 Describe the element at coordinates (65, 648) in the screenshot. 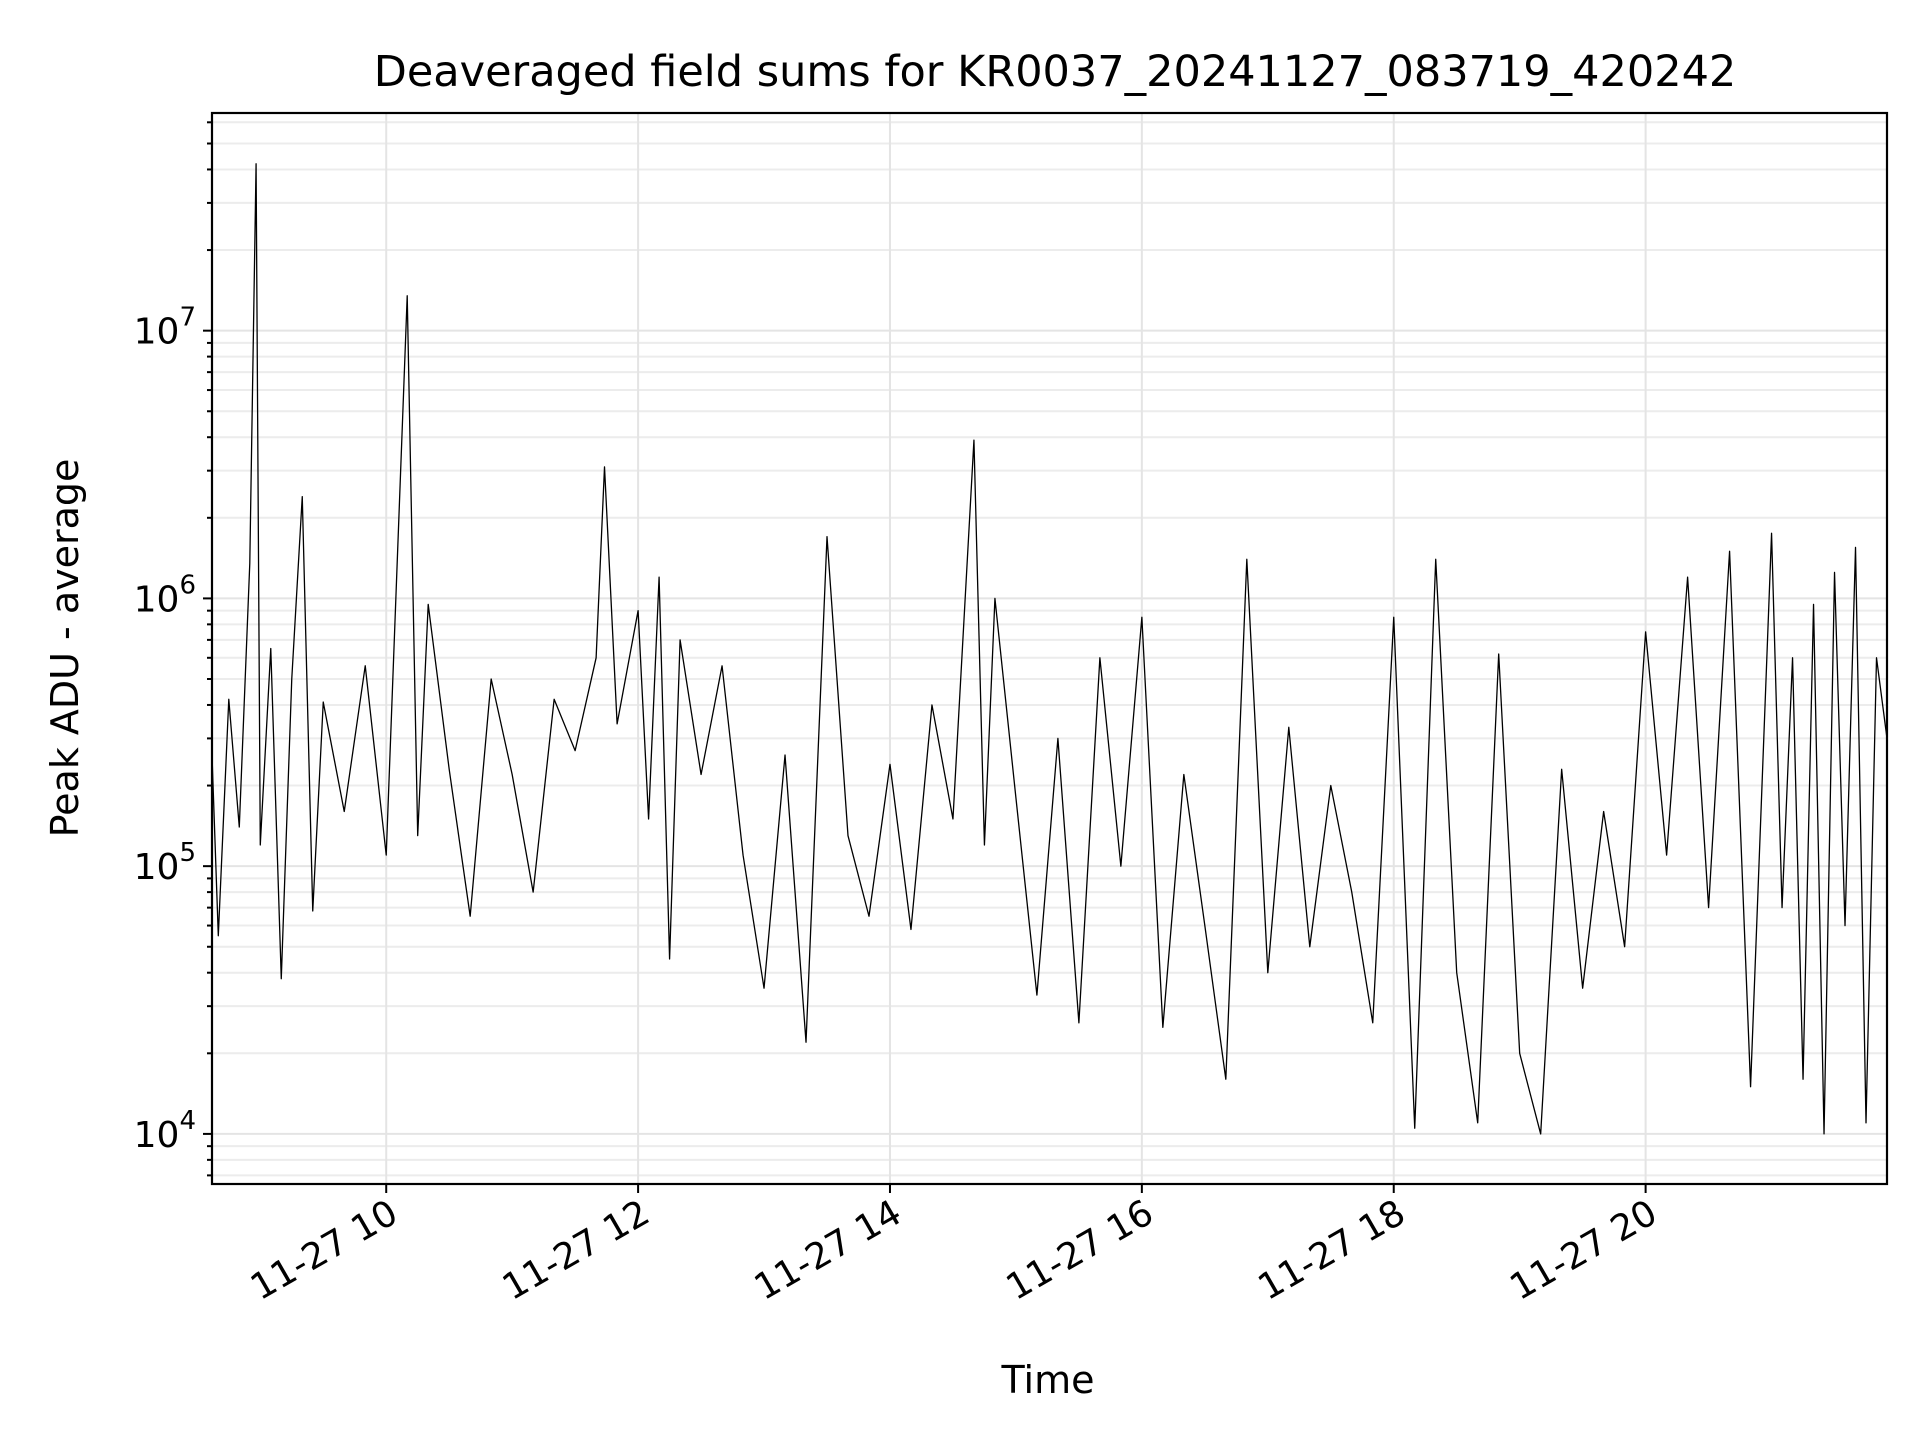

I see `y-axis-label: Peak ADU - average` at that location.